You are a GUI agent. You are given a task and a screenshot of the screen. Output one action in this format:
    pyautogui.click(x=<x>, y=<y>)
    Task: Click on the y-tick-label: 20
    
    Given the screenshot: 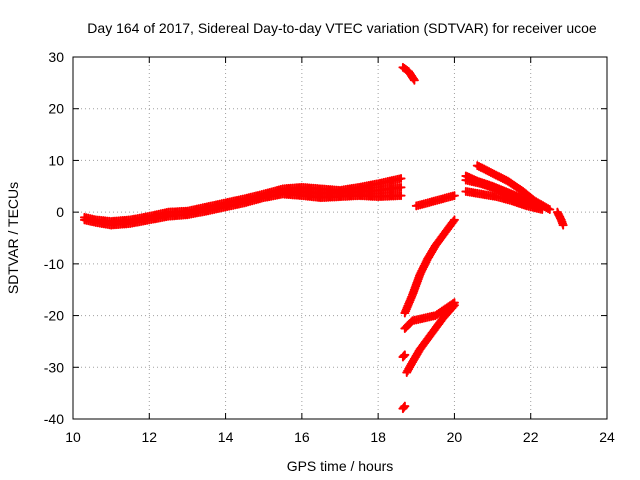 What is the action you would take?
    pyautogui.click(x=56, y=109)
    